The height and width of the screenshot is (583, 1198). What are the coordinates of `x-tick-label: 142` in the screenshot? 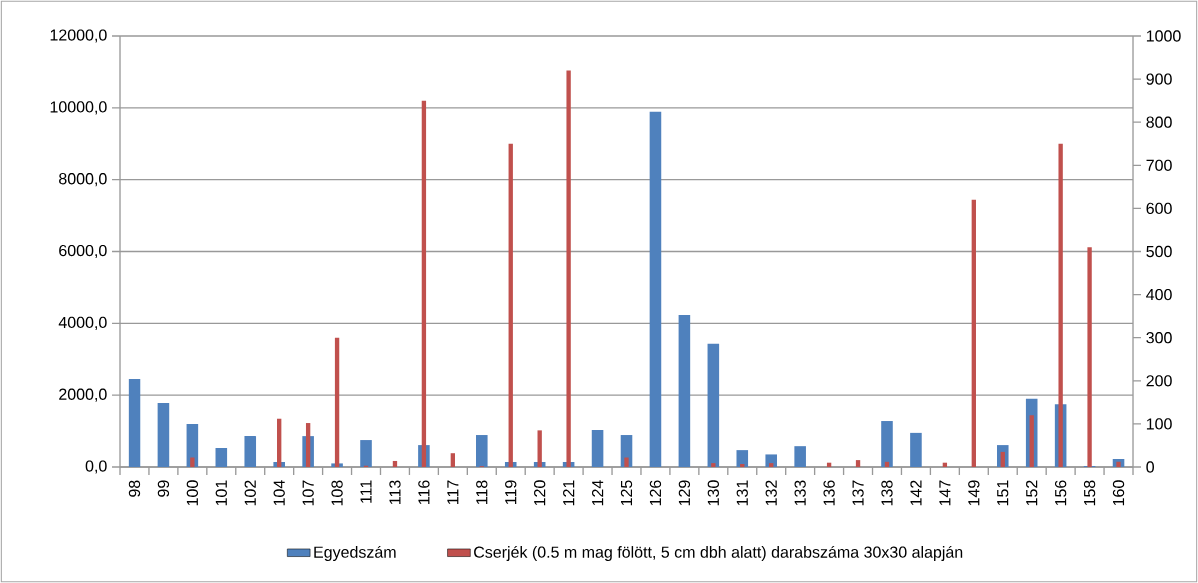 It's located at (916, 493).